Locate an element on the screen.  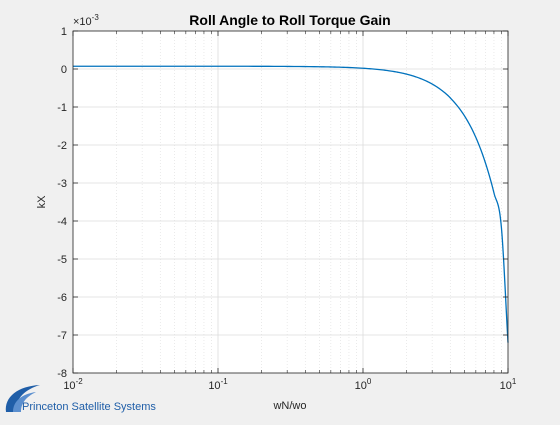
company-logo: Princeton Satellite Systems is located at coordinates (80, 399).